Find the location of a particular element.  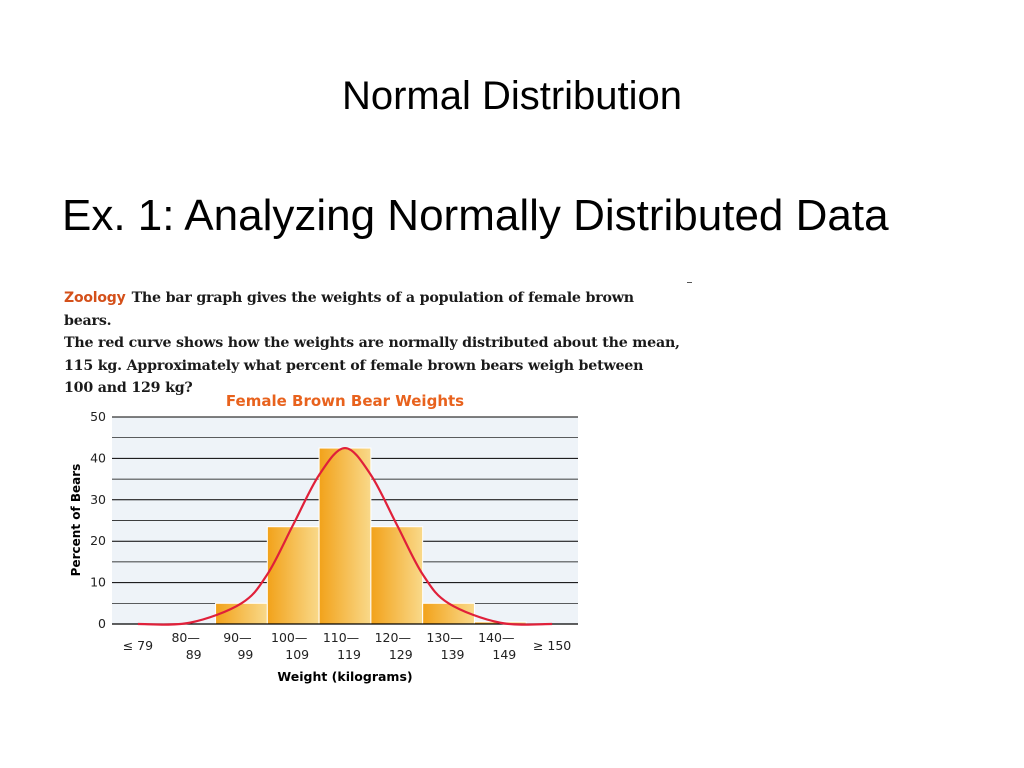

problem-line-4: 100 and 129 kg? is located at coordinates (128, 388).